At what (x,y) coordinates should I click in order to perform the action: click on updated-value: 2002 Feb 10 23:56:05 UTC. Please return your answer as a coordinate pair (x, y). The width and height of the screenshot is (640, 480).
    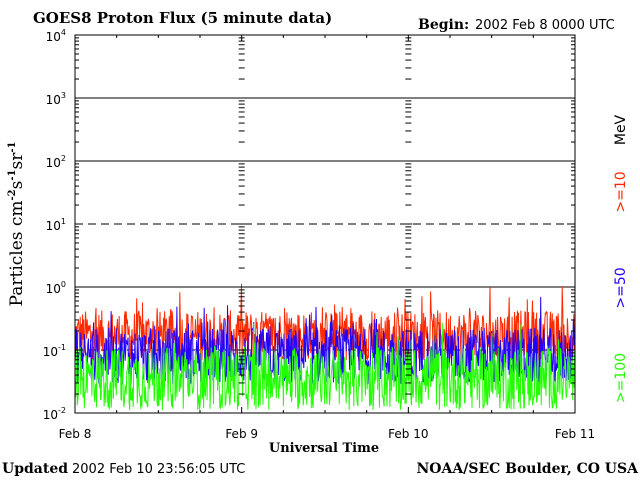
    Looking at the image, I should click on (158, 469).